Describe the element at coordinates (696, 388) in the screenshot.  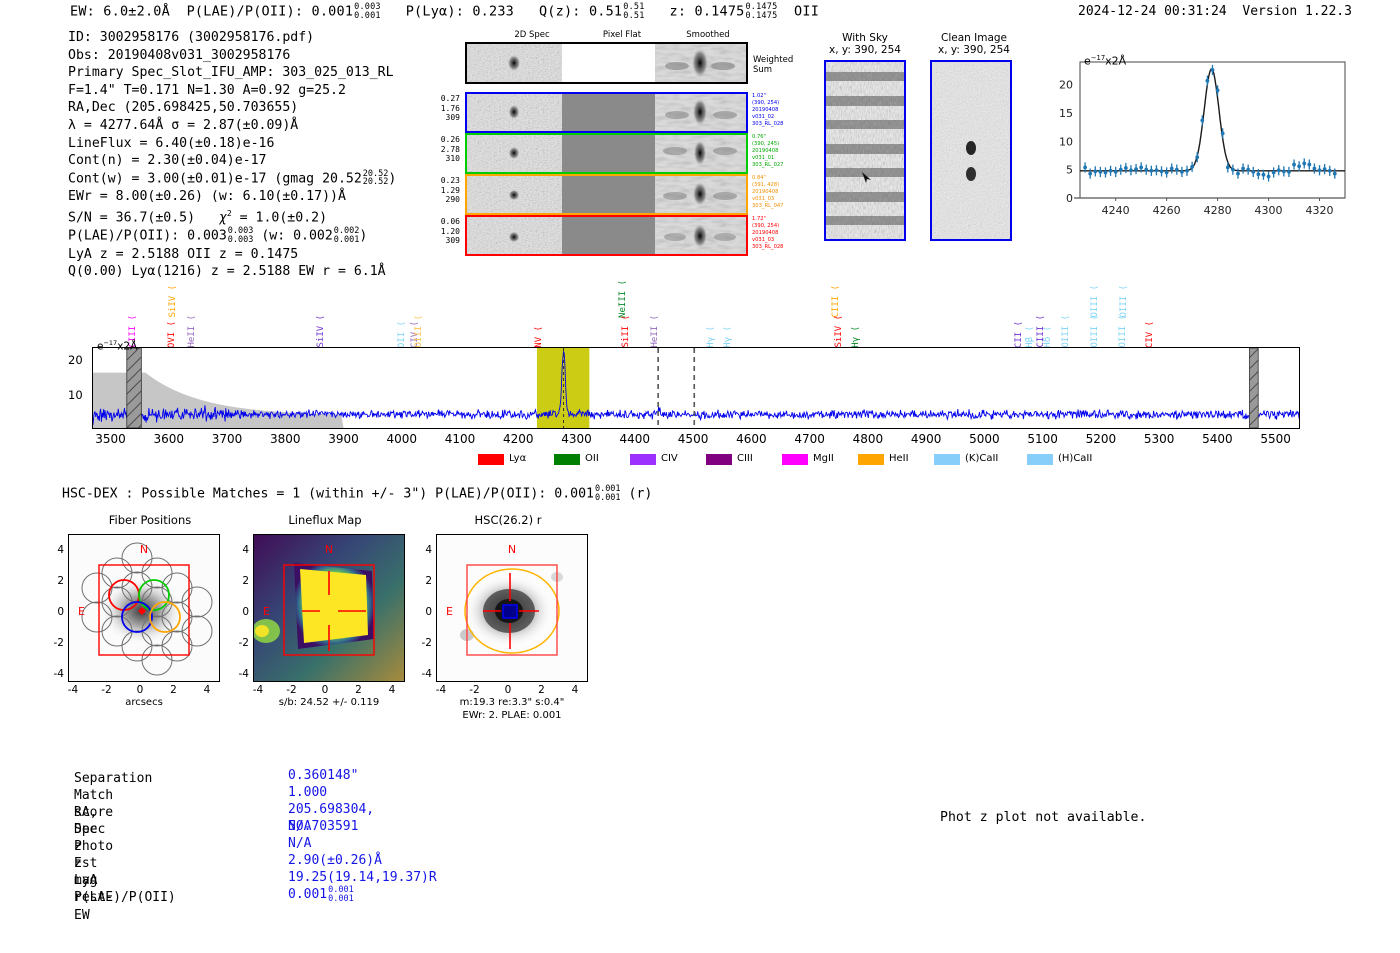
I see `main-spectrum-plot` at that location.